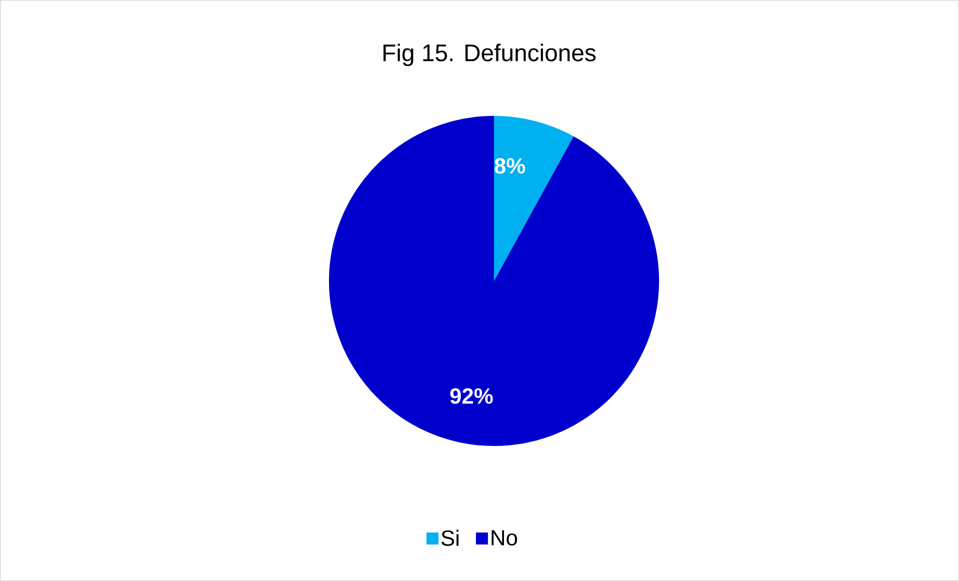 This screenshot has height=581, width=959. What do you see at coordinates (490, 55) in the screenshot?
I see `chart-title: Fig 15. Defunciones` at bounding box center [490, 55].